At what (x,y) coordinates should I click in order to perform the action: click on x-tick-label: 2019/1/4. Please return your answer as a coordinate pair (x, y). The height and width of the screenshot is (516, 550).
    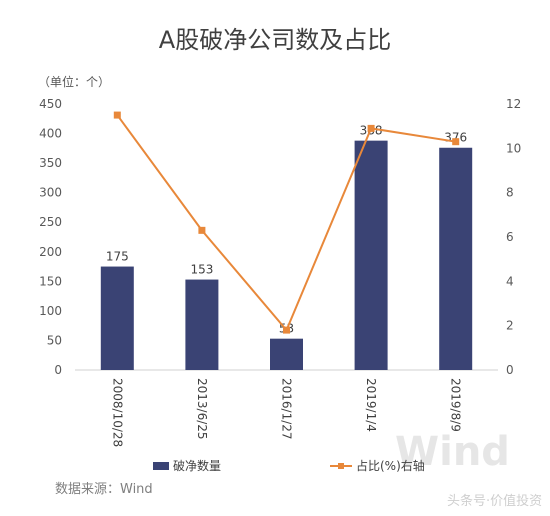
    Looking at the image, I should click on (371, 405).